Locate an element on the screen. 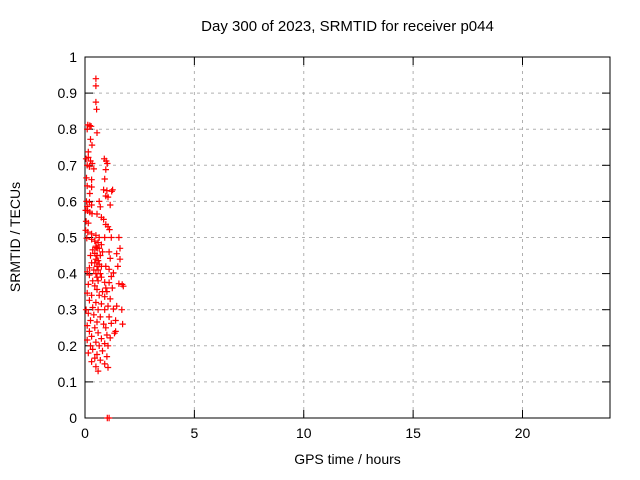  y-tick-label: 0.5 is located at coordinates (68, 238).